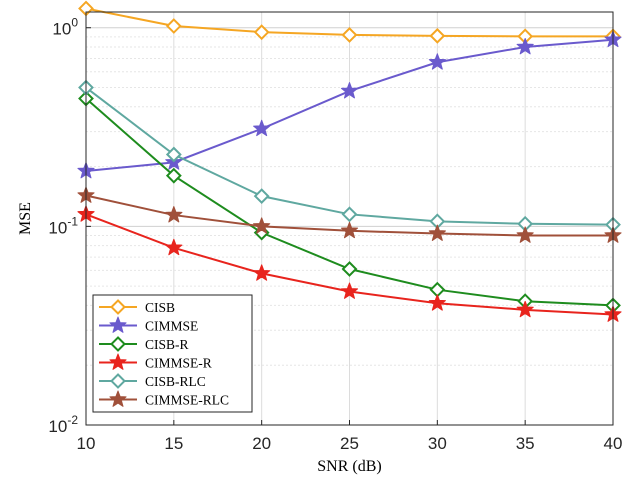 The height and width of the screenshot is (487, 637). Describe the element at coordinates (25, 218) in the screenshot. I see `y-axis-label: MSE` at that location.